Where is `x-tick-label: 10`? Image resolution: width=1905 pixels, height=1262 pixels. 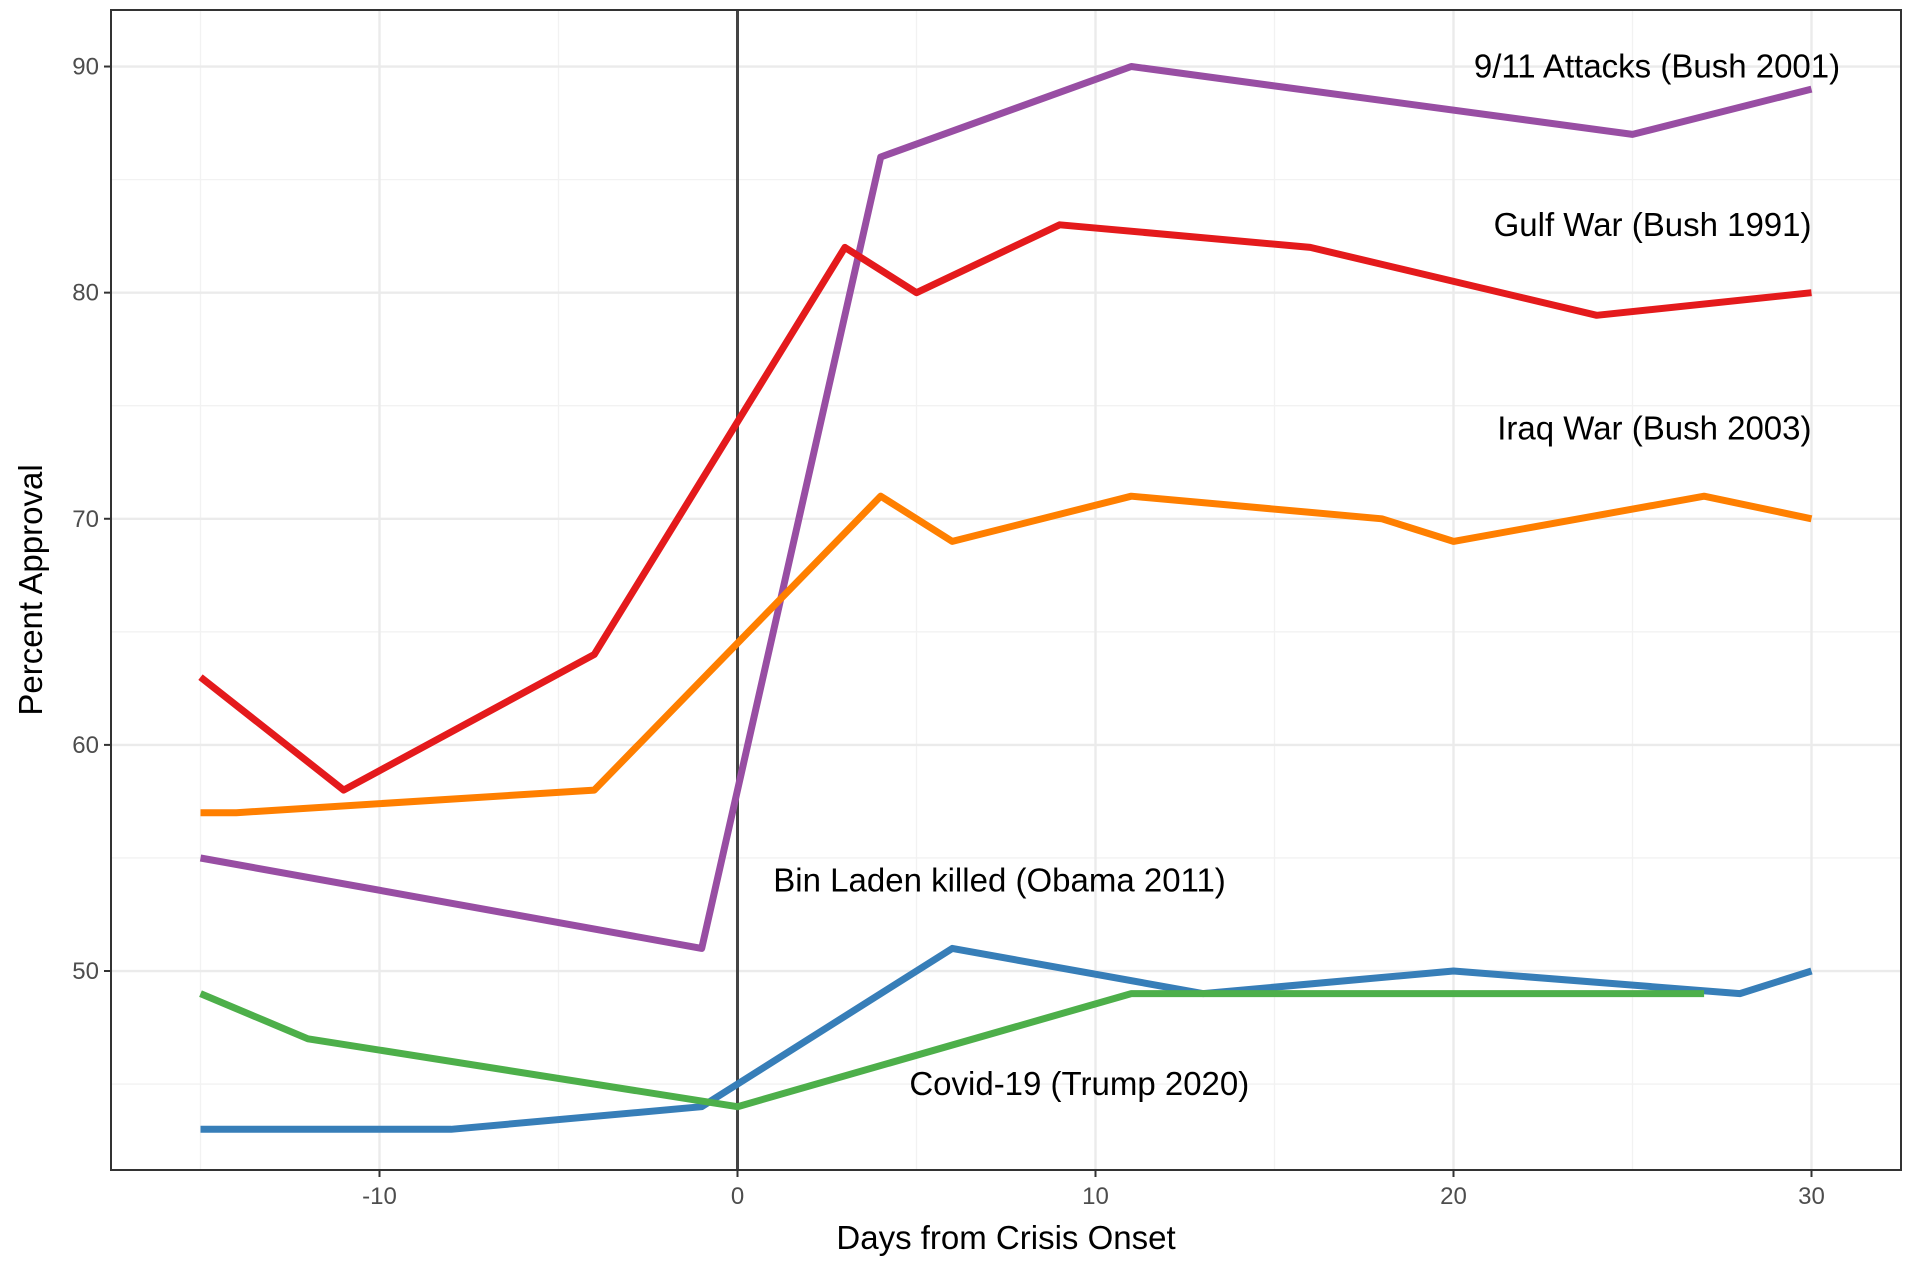 x-tick-label: 10 is located at coordinates (1095, 1196).